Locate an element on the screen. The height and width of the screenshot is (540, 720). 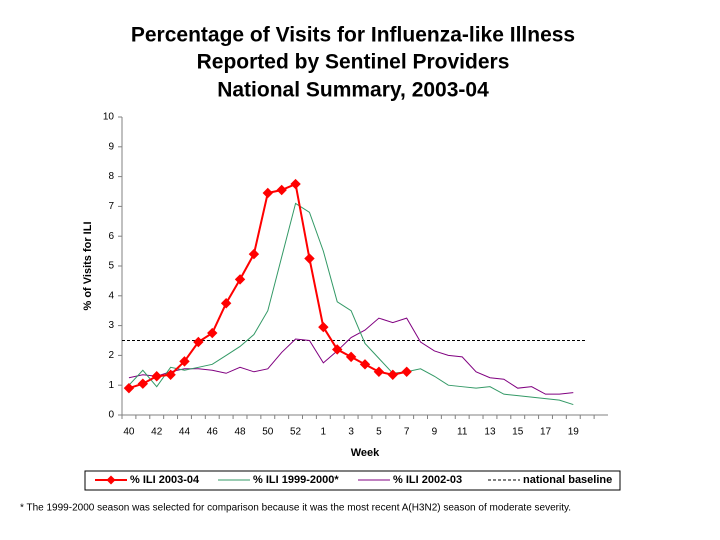
x-tick-label: 48 is located at coordinates (240, 432).